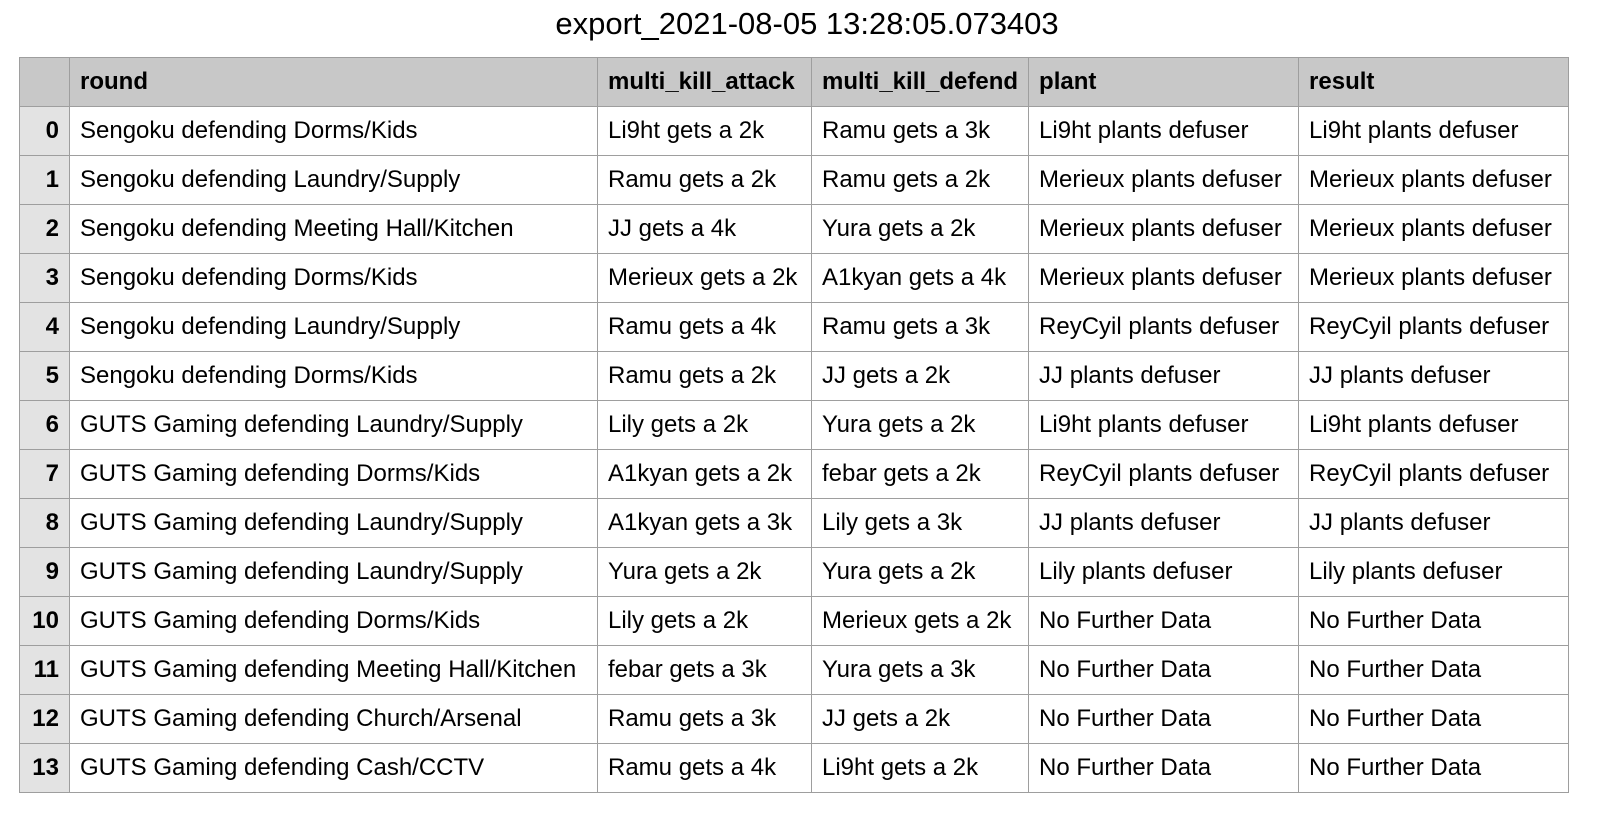 This screenshot has width=1614, height=816. Describe the element at coordinates (1434, 572) in the screenshot. I see `result-cell: Lily plants defuser` at that location.